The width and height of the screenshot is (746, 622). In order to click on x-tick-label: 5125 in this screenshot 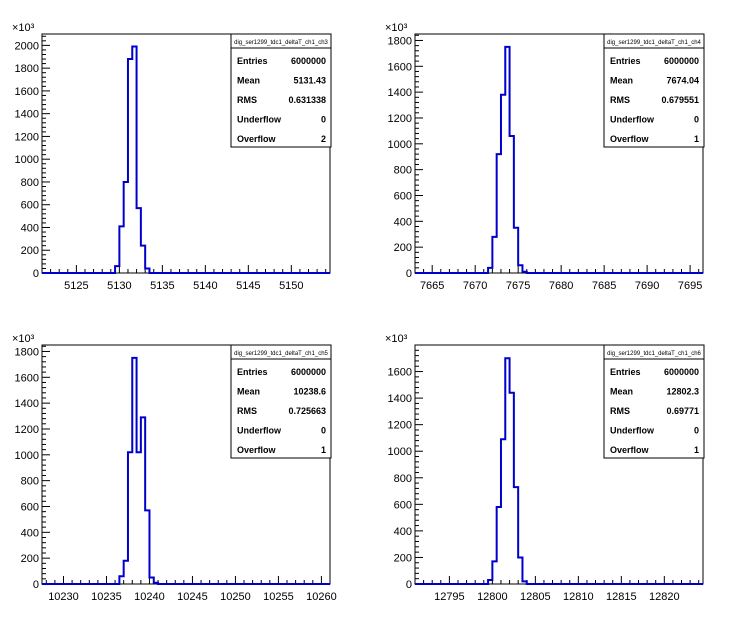, I will do `click(76, 286)`.